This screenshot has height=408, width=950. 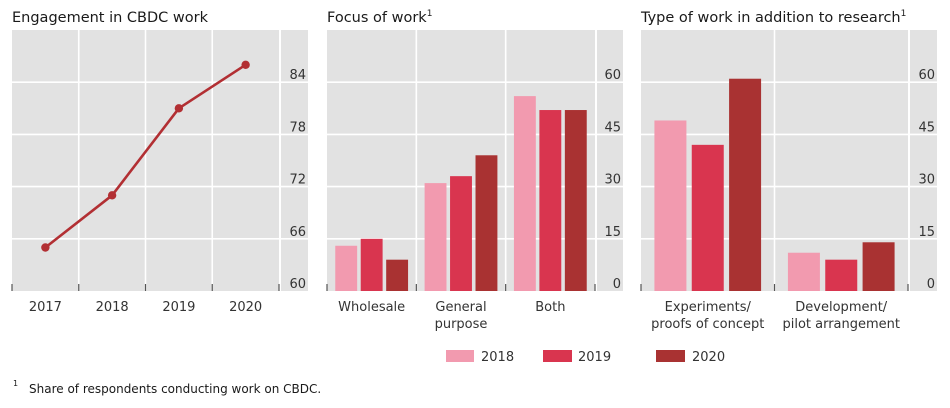 What do you see at coordinates (178, 307) in the screenshot?
I see `x-category-label: 2019` at bounding box center [178, 307].